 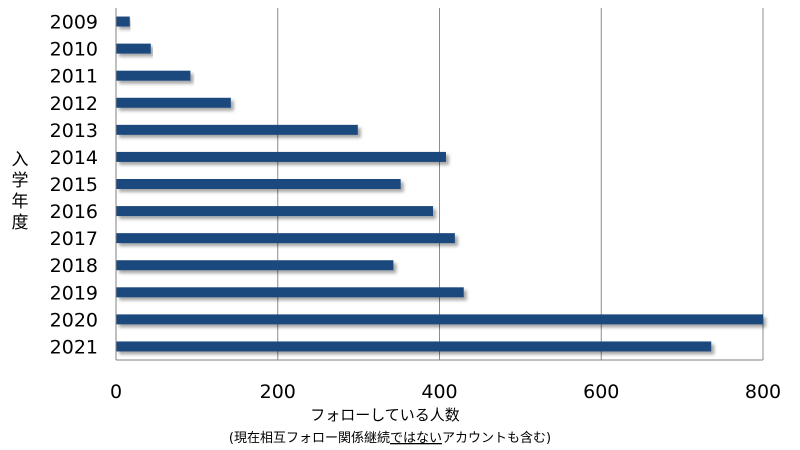 What do you see at coordinates (74, 50) in the screenshot?
I see `category-label-2010: 2010` at bounding box center [74, 50].